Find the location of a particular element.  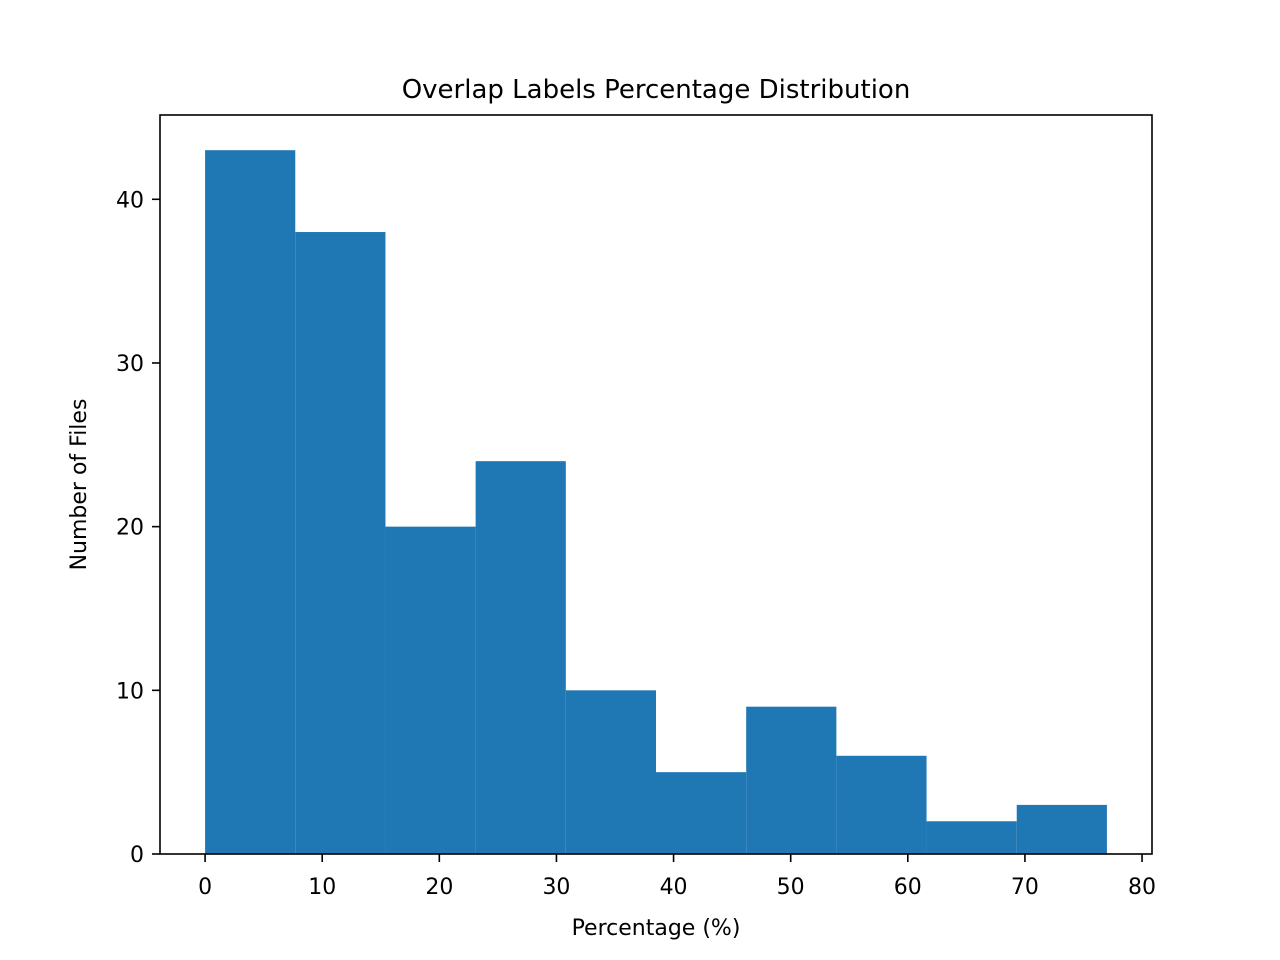

x-tick-label: 70 is located at coordinates (1025, 887).